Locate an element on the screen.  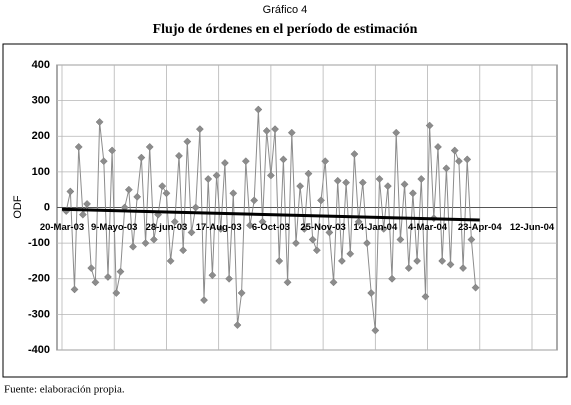
y-tick-label: 200 is located at coordinates (41, 136).